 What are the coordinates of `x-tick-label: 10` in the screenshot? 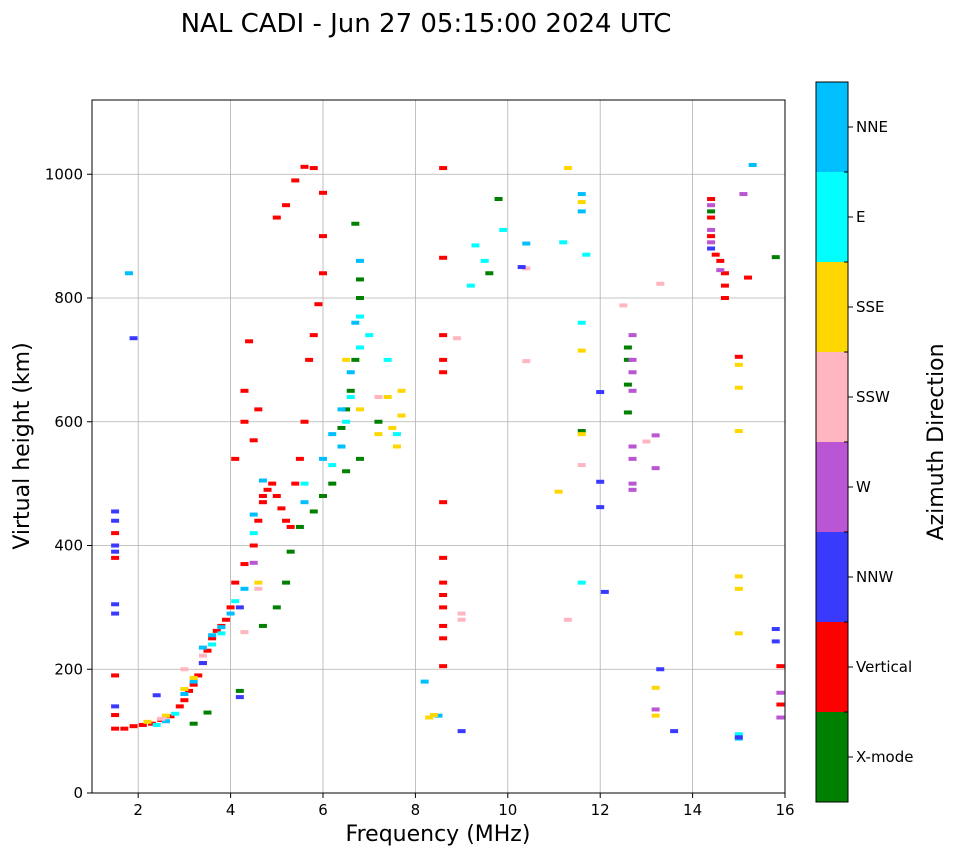 It's located at (507, 810).